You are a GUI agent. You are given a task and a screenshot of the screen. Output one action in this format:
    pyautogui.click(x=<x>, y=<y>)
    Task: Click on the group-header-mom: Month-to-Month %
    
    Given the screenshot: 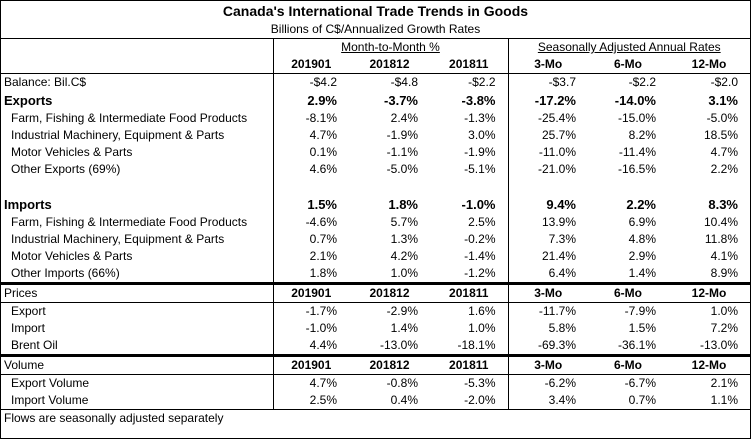 What is the action you would take?
    pyautogui.click(x=390, y=47)
    